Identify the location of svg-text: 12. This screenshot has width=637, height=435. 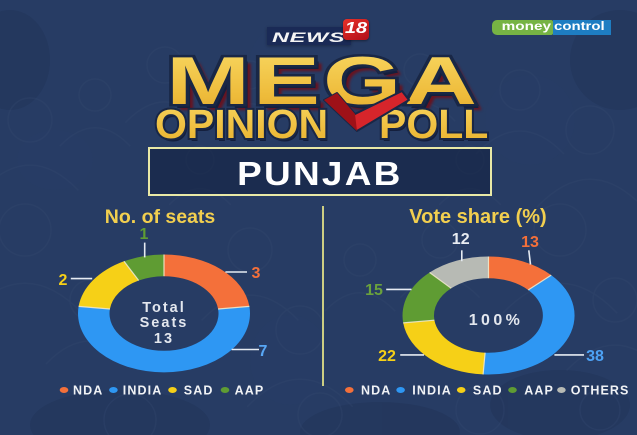
(461, 239).